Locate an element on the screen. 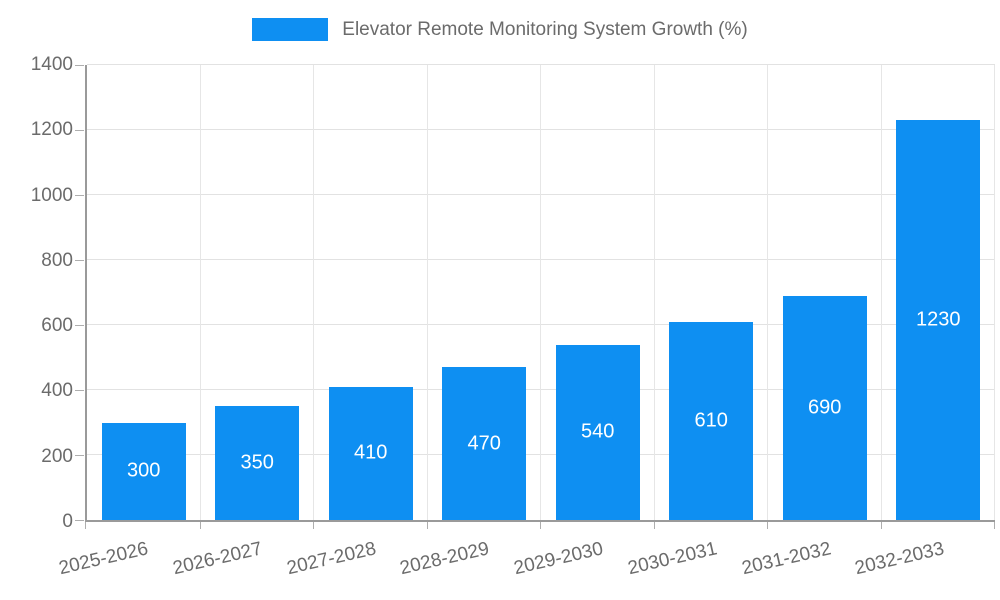 This screenshot has width=1000, height=600. y-axis-label: 1400 is located at coordinates (51, 64).